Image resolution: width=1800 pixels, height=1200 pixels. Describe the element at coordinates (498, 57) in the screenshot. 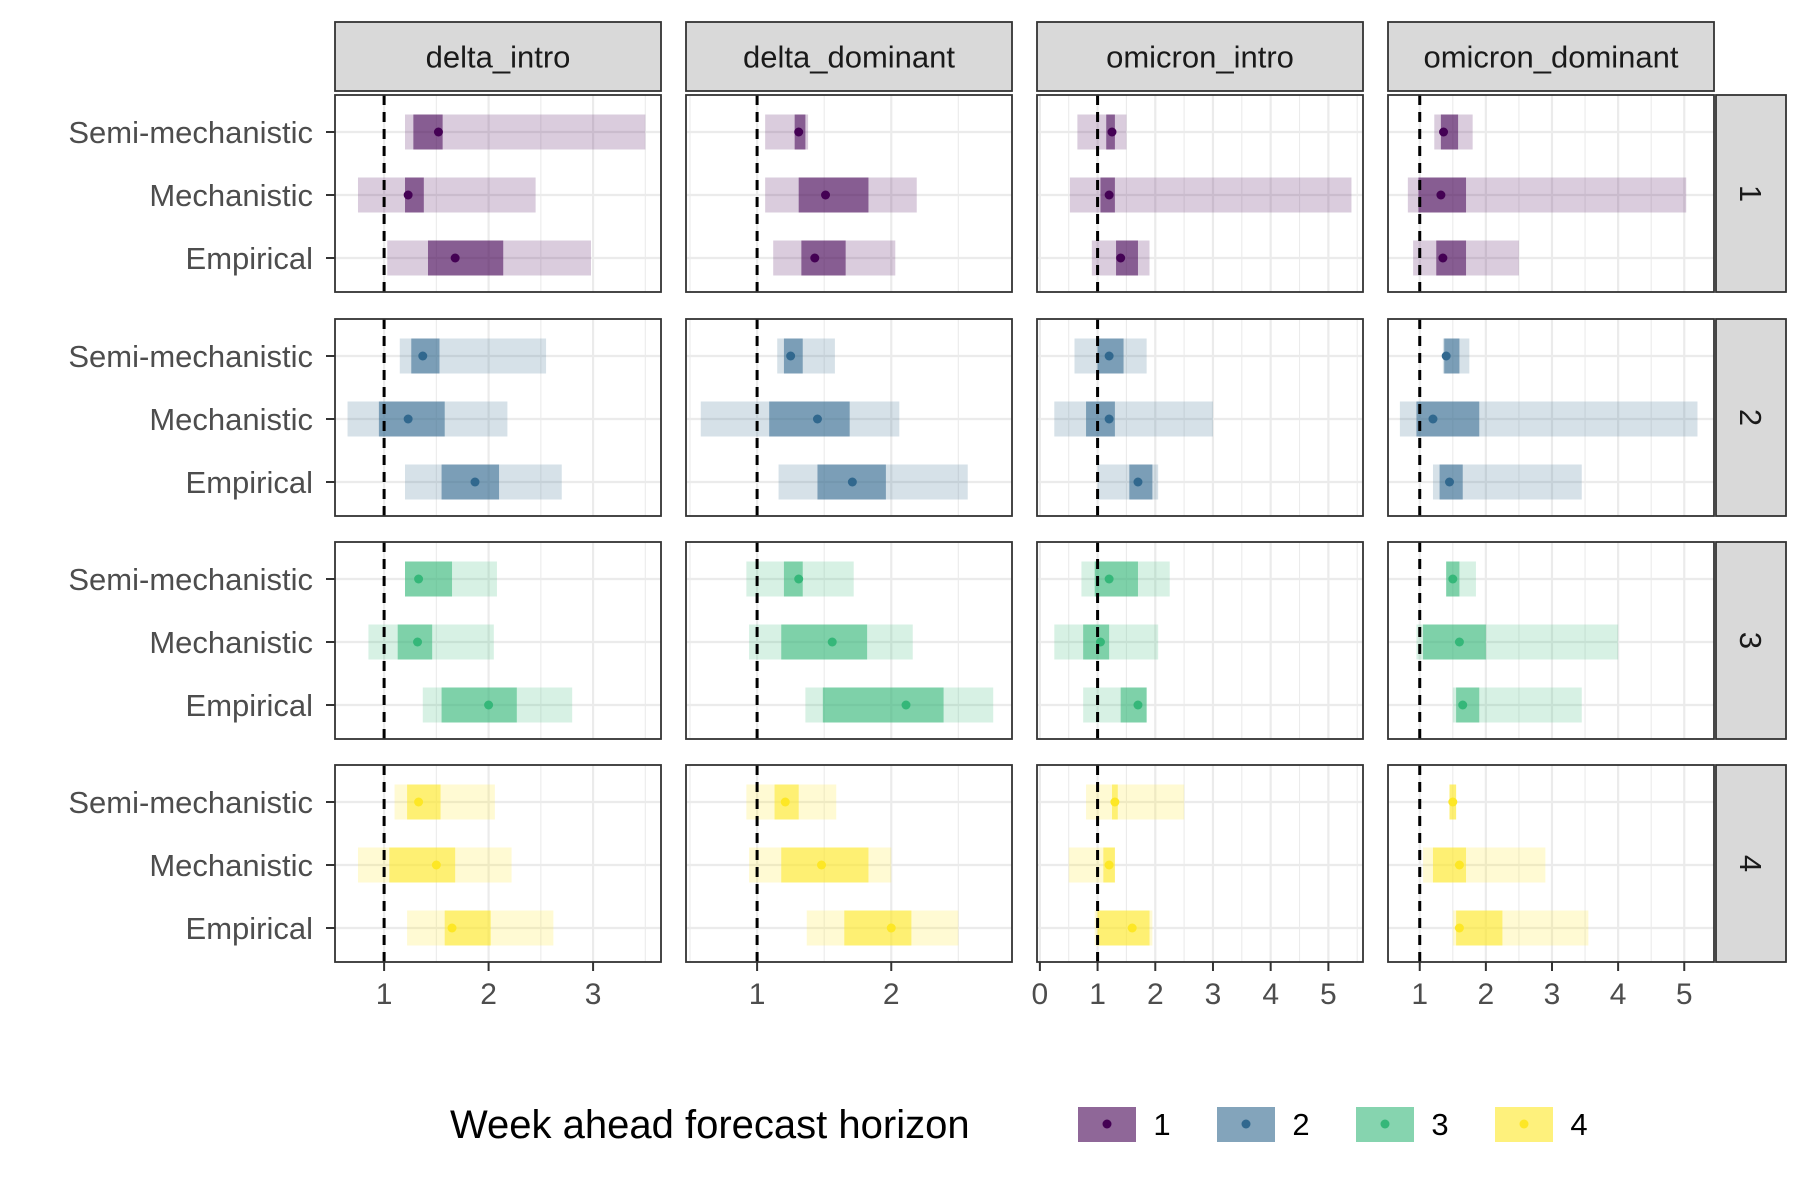

I see `column-strip-label: delta_intro` at that location.